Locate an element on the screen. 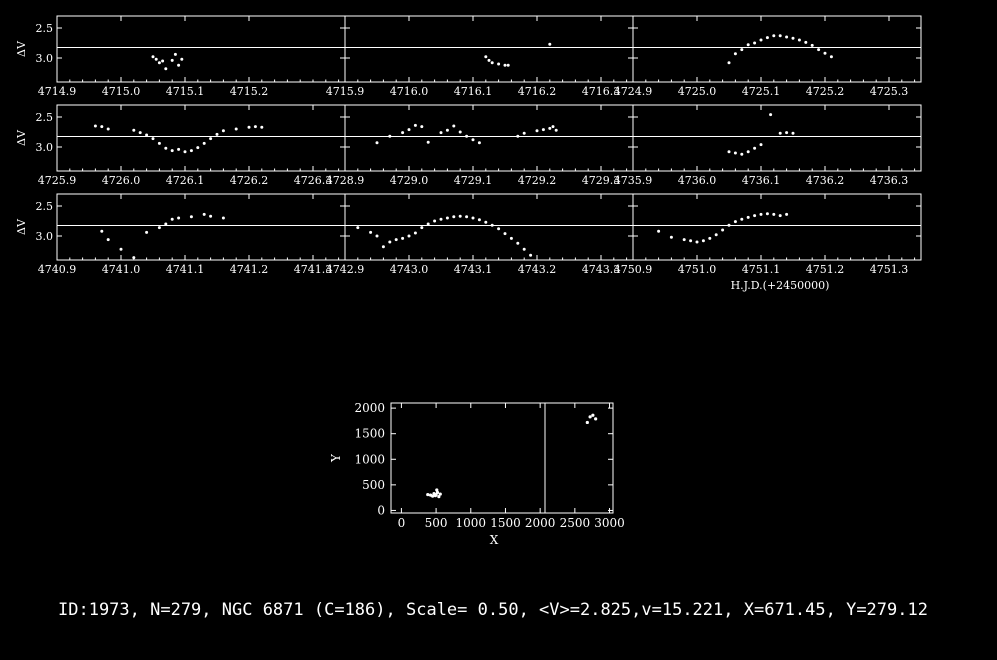 The height and width of the screenshot is (660, 997). x-tick-label: 4743.0 is located at coordinates (409, 269).